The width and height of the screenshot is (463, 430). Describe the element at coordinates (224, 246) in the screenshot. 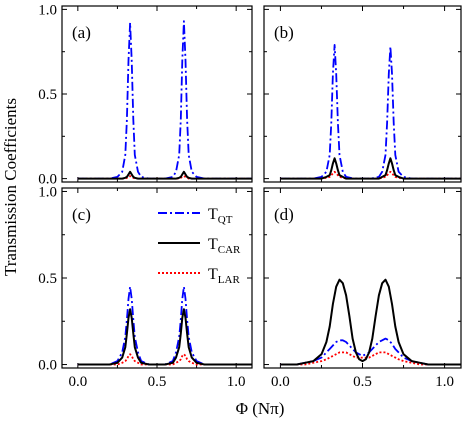

I see `legend-label-car: TCAR` at that location.